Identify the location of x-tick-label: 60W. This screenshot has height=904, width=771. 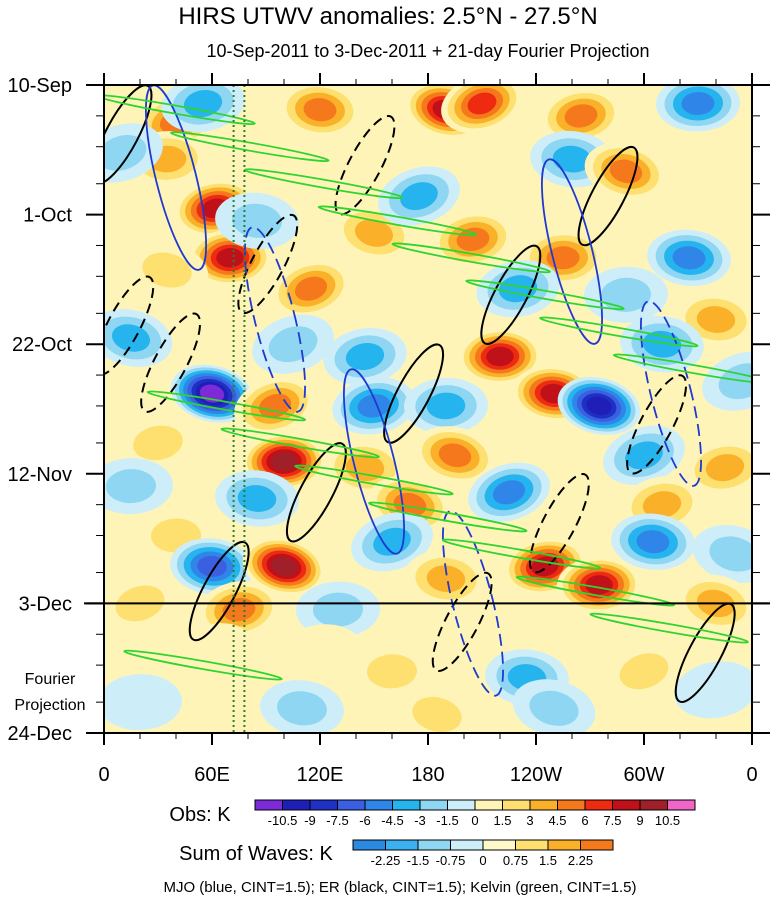
(643, 775).